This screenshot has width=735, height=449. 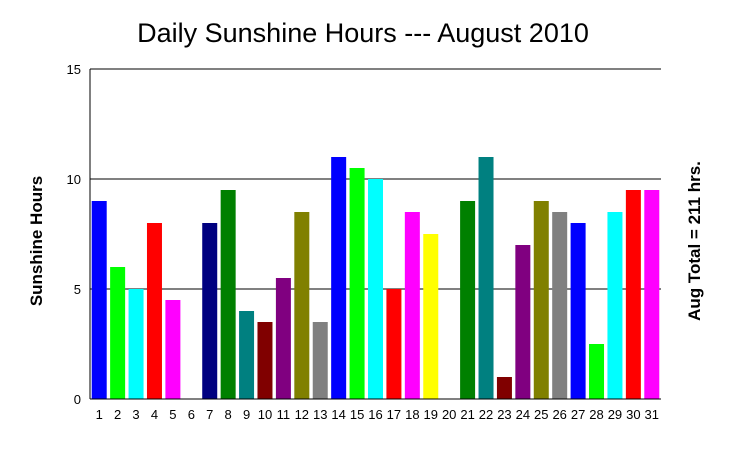 What do you see at coordinates (338, 414) in the screenshot?
I see `x-tick-label: 14` at bounding box center [338, 414].